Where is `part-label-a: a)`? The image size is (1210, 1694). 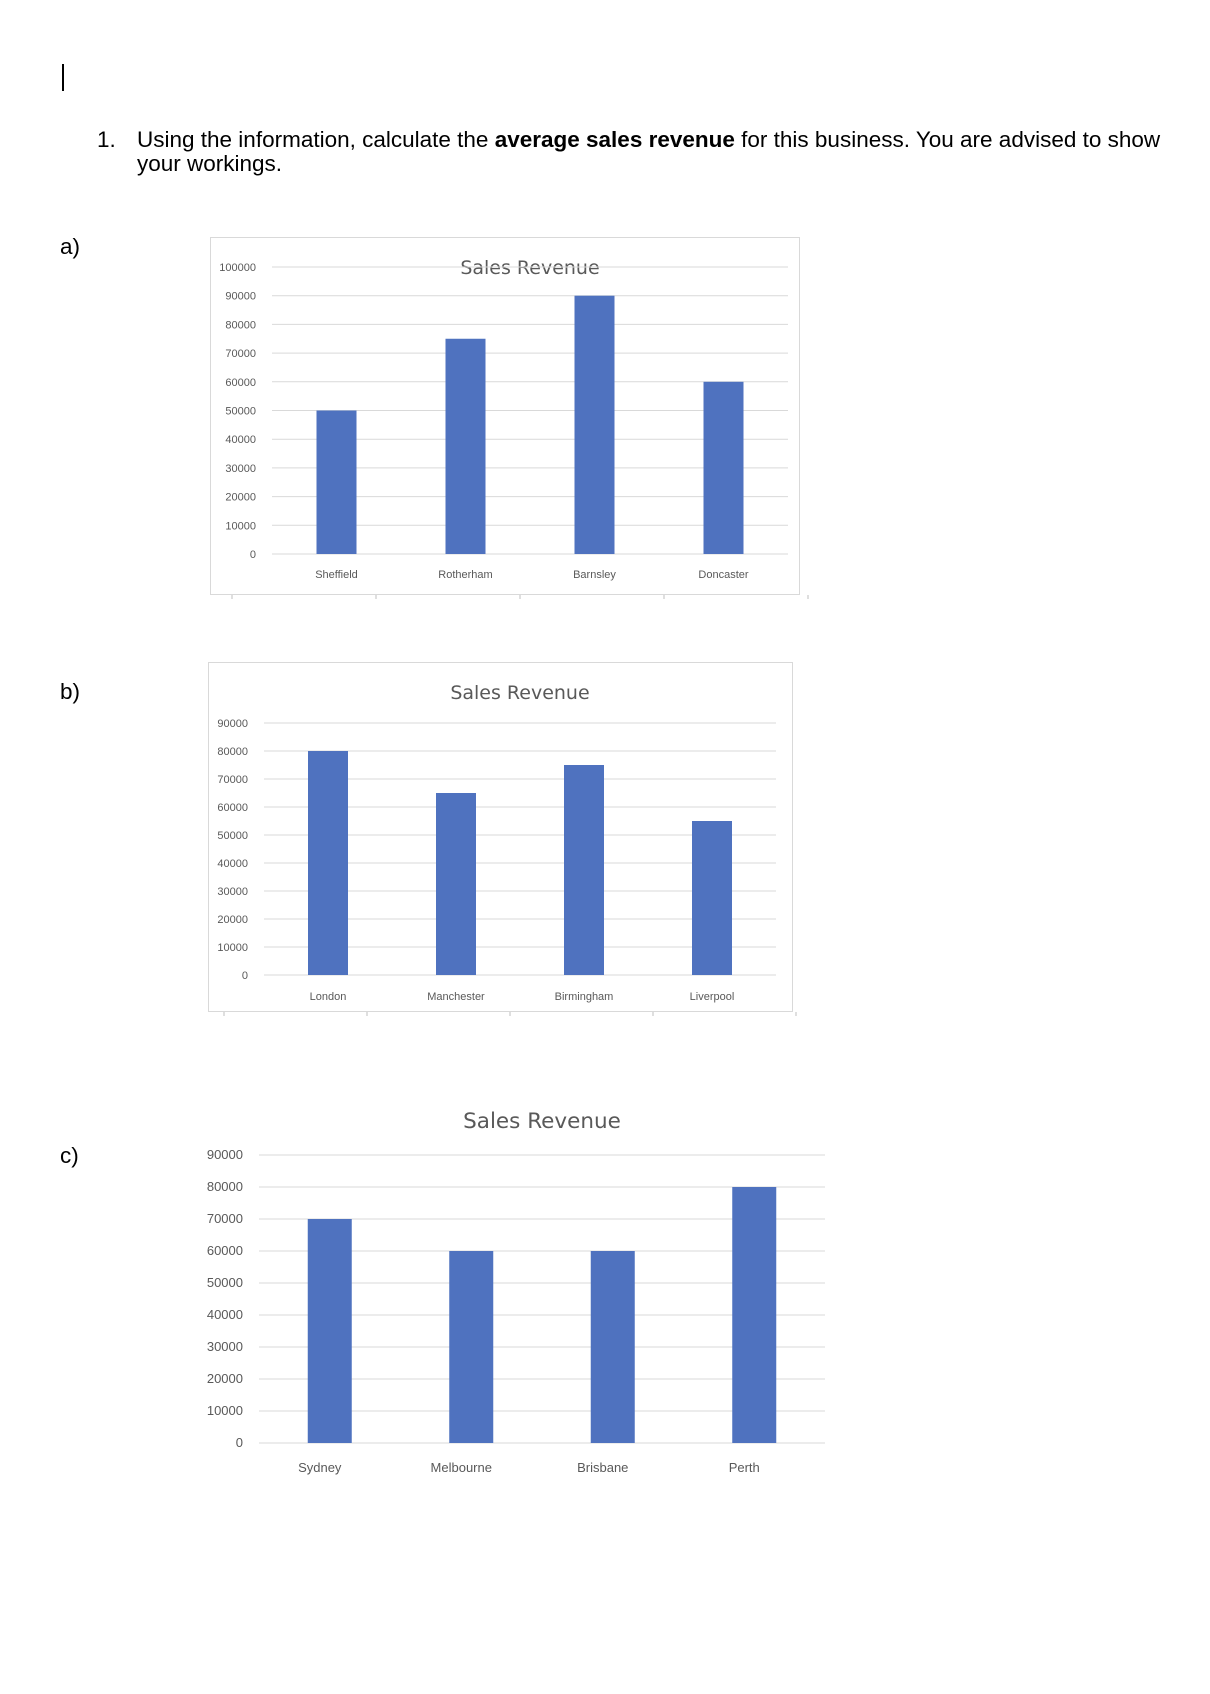
part-label-a: a) is located at coordinates (70, 246).